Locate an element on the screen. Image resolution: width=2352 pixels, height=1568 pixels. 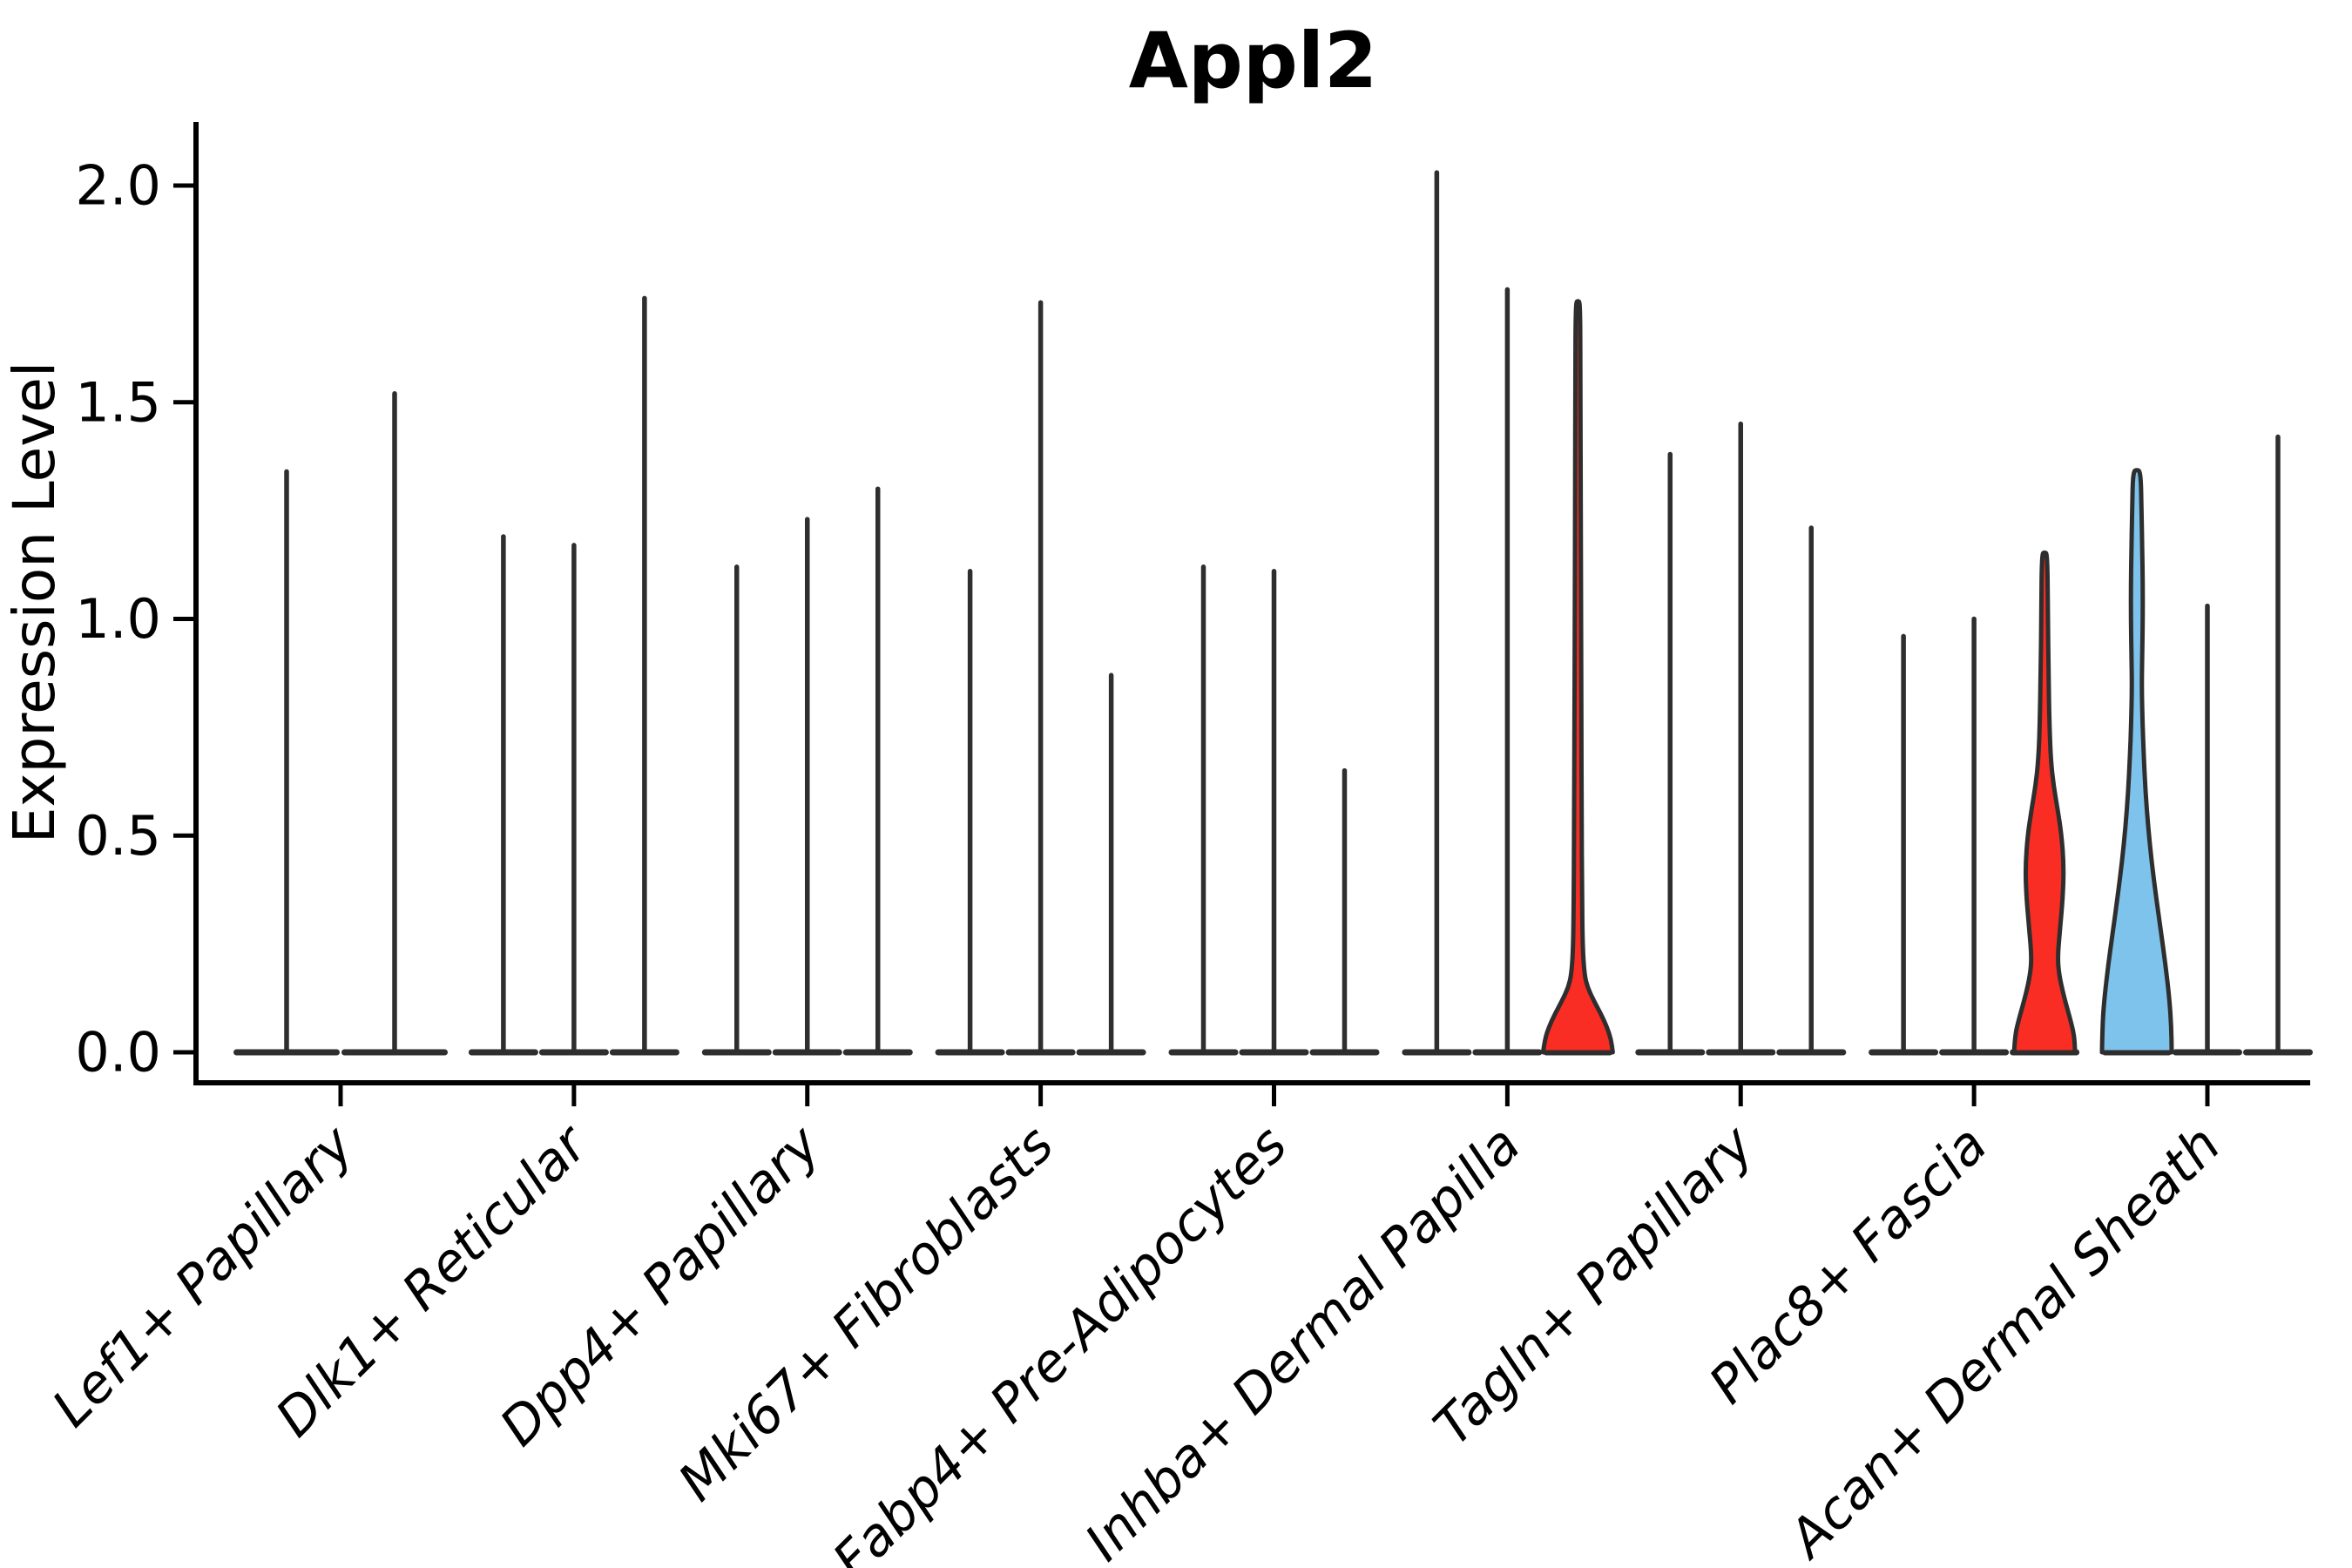
violin-body-8-0-blue is located at coordinates (2136, 761).